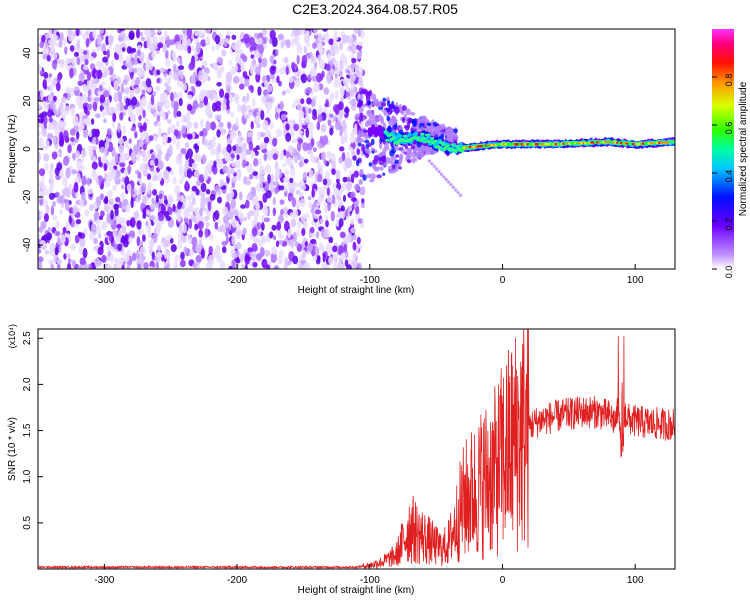 This screenshot has height=600, width=750. Describe the element at coordinates (27, 384) in the screenshot. I see `bottom-y-tick-label: 2.0` at that location.